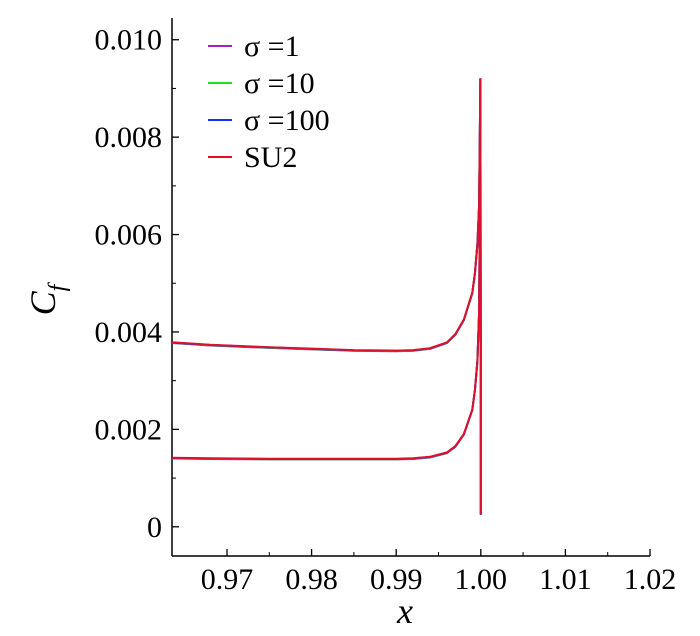 This screenshot has width=700, height=636. Describe the element at coordinates (565, 579) in the screenshot. I see `x-tick-label: 1.01` at that location.